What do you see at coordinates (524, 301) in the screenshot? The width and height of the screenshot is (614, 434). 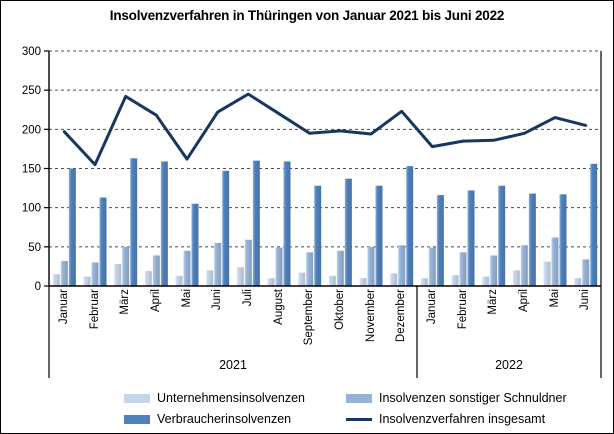 I see `x-label-15: April` at bounding box center [524, 301].